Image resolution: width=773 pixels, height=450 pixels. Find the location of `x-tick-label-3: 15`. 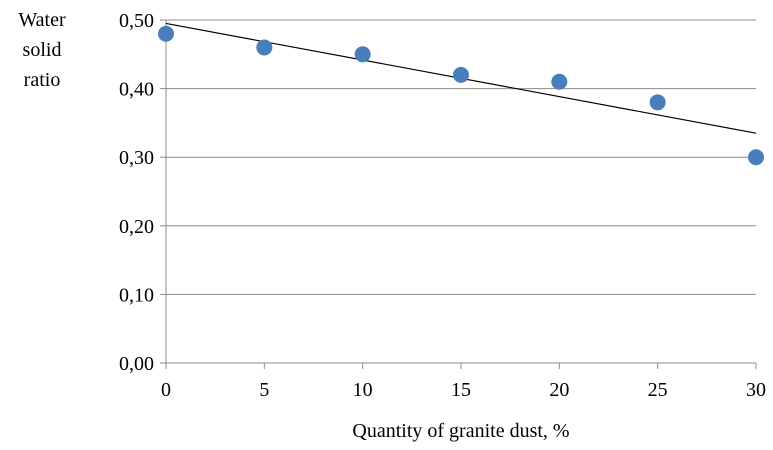

x-tick-label-3: 15 is located at coordinates (461, 390).